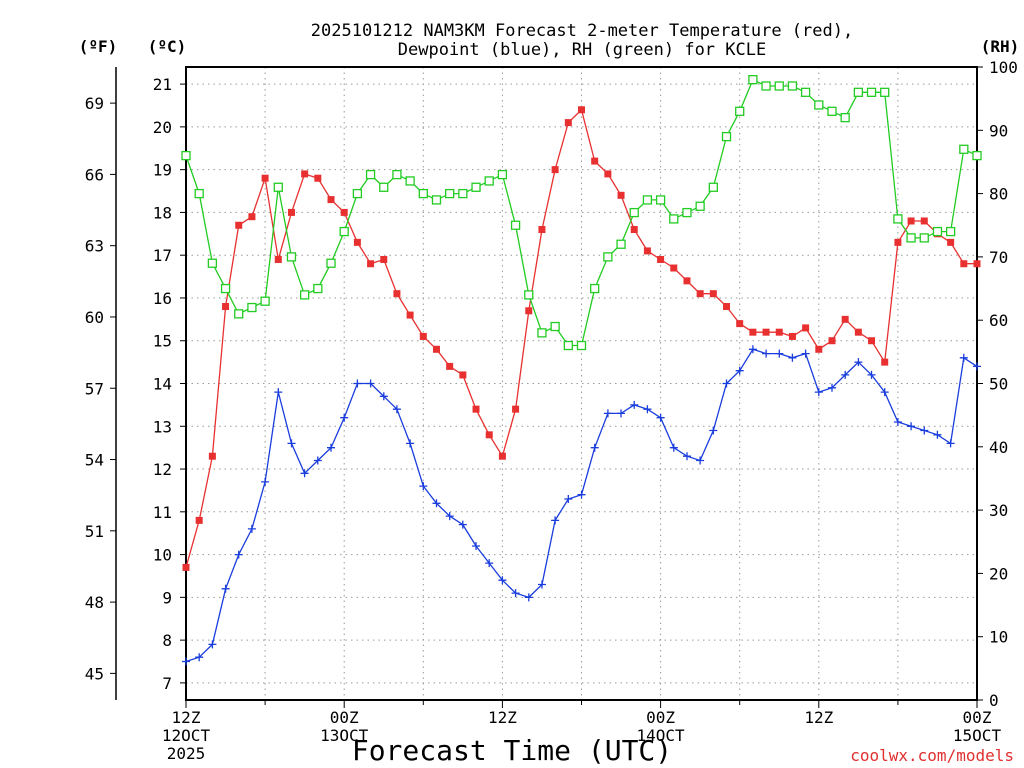 This screenshot has width=1024, height=768. Describe the element at coordinates (998, 320) in the screenshot. I see `rh-tick-label: 60` at that location.